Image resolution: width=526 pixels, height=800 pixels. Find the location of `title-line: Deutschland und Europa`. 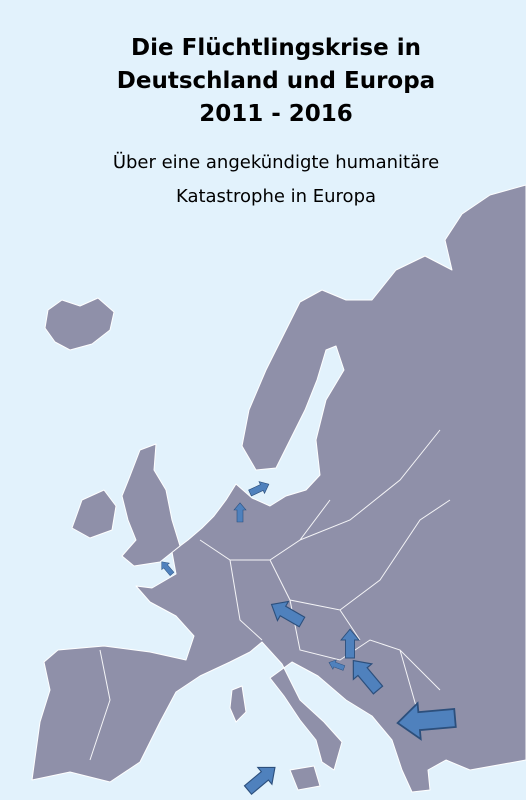

title-line: Deutschland und Europa is located at coordinates (276, 81).